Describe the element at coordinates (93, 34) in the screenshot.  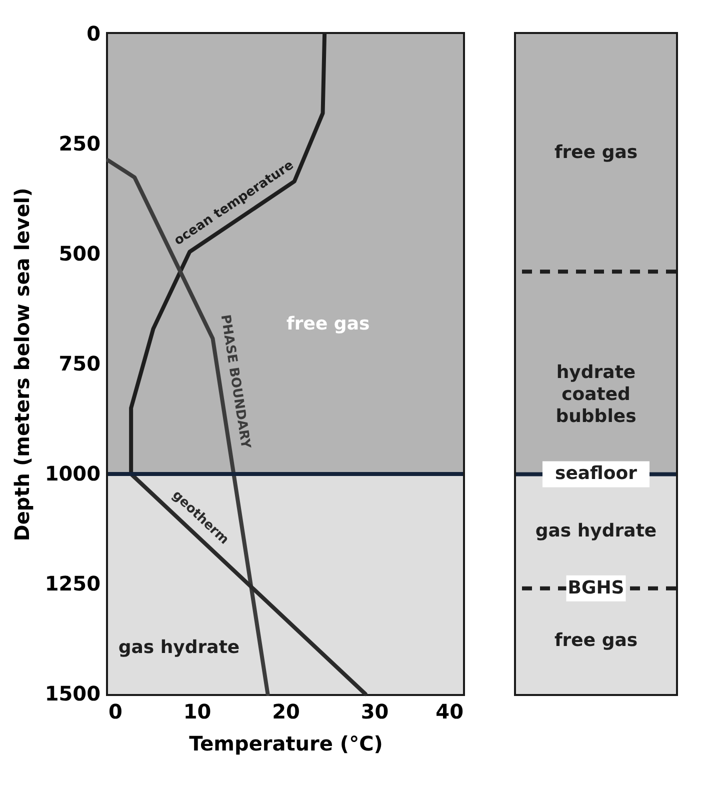
I see `y-tick-label: 0` at that location.